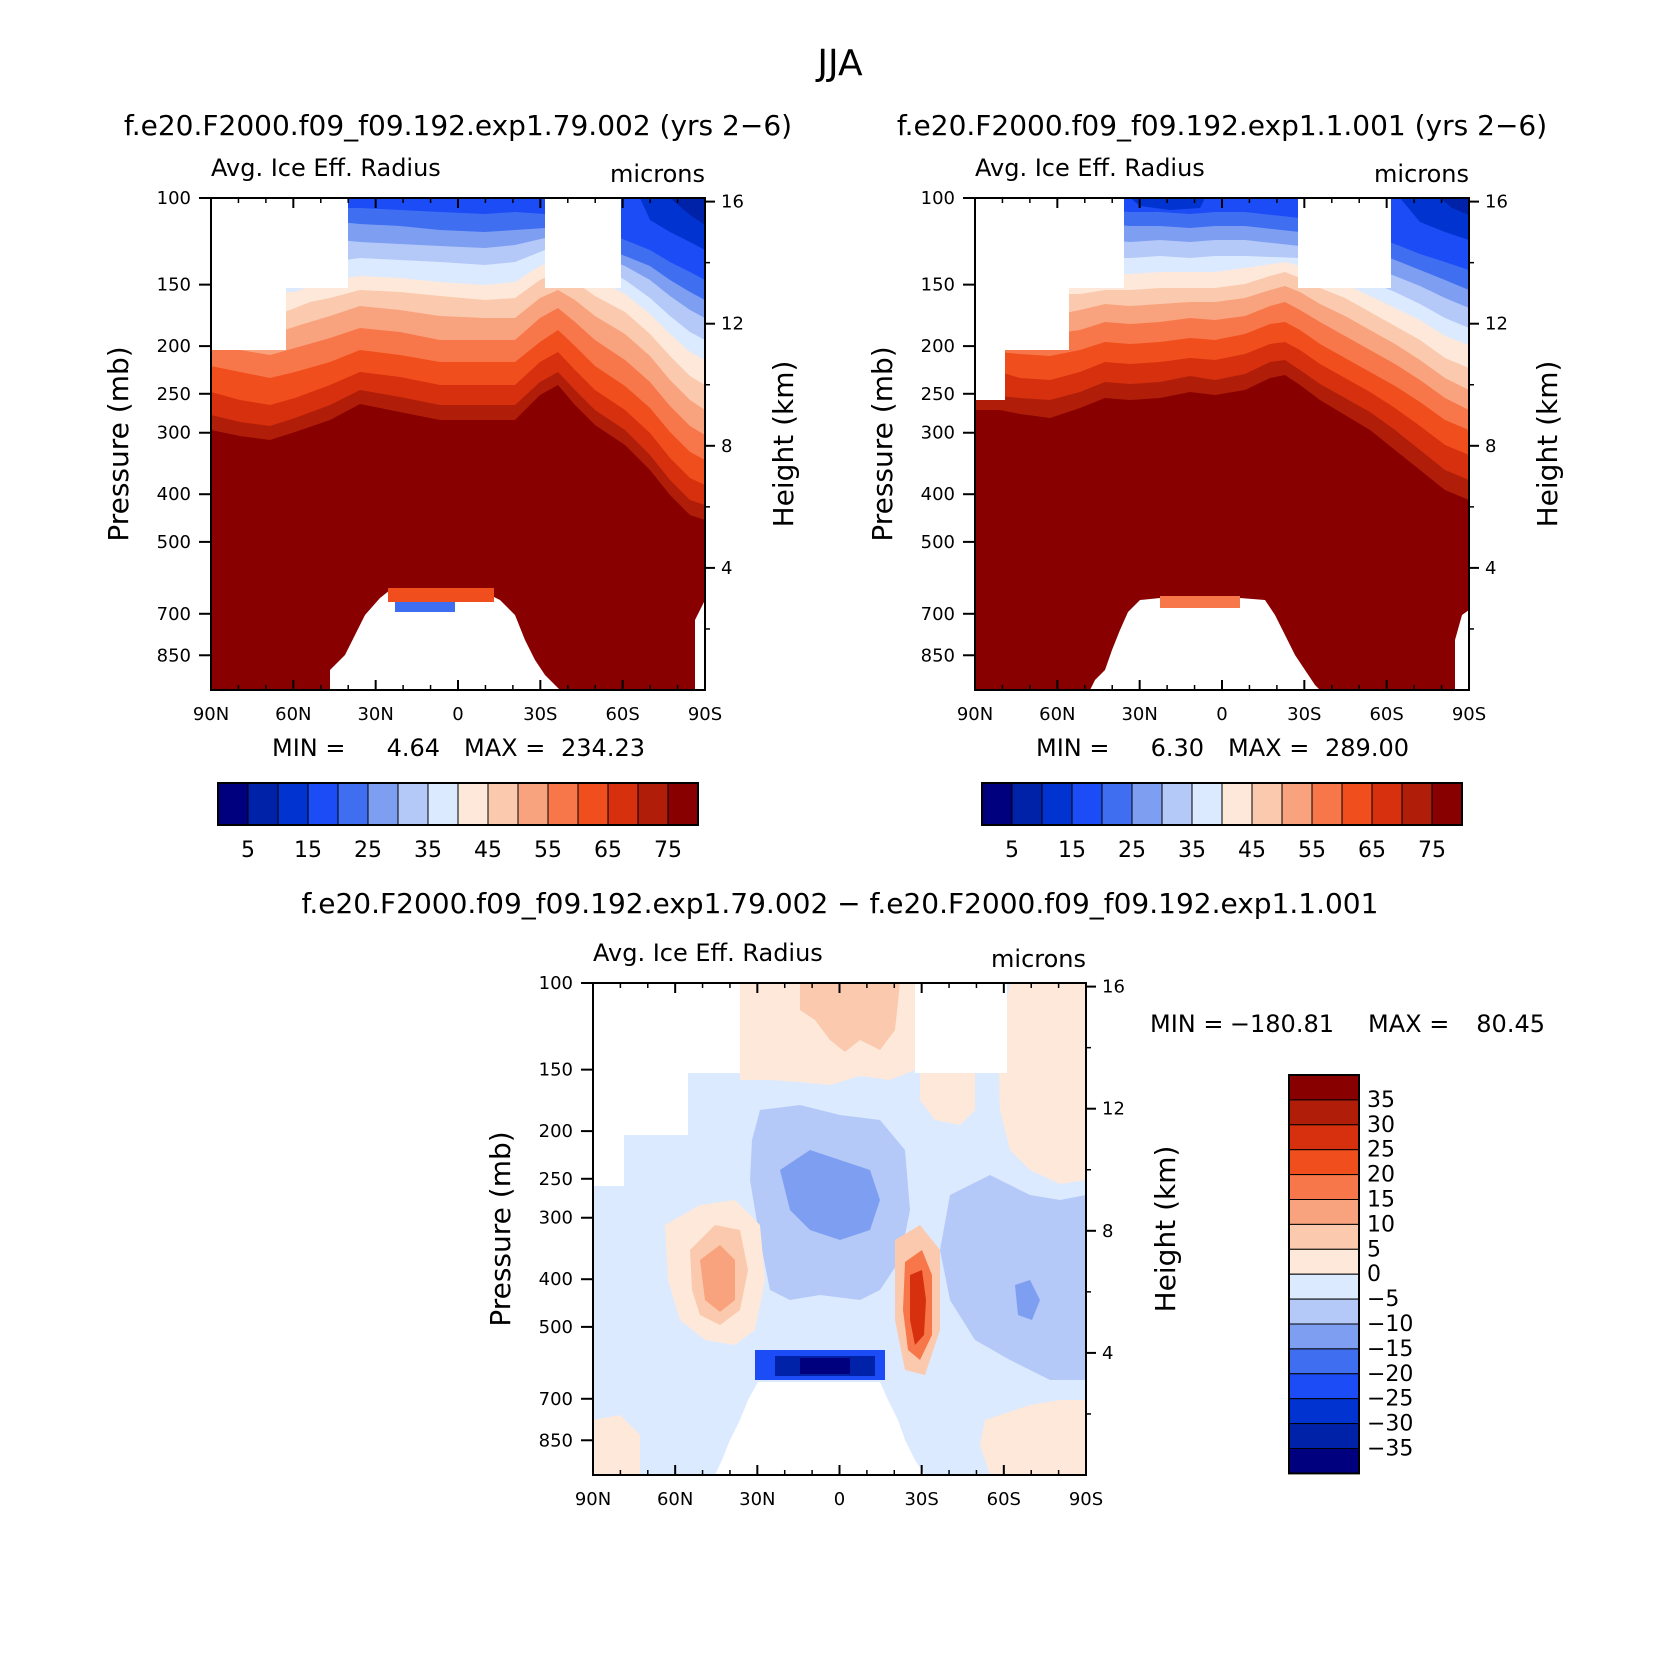  Describe the element at coordinates (1042, 1083) in the screenshot. I see `diff-right-pos` at that location.